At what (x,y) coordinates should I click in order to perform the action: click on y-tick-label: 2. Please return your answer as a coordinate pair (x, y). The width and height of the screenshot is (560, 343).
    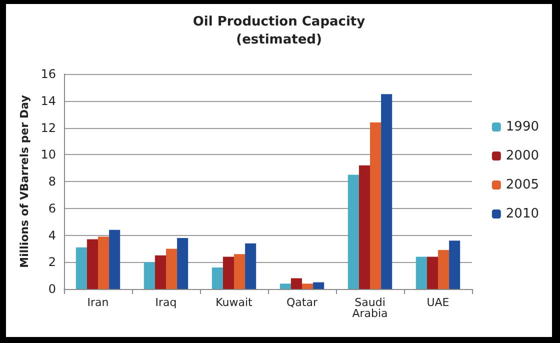
    Looking at the image, I should click on (52, 262).